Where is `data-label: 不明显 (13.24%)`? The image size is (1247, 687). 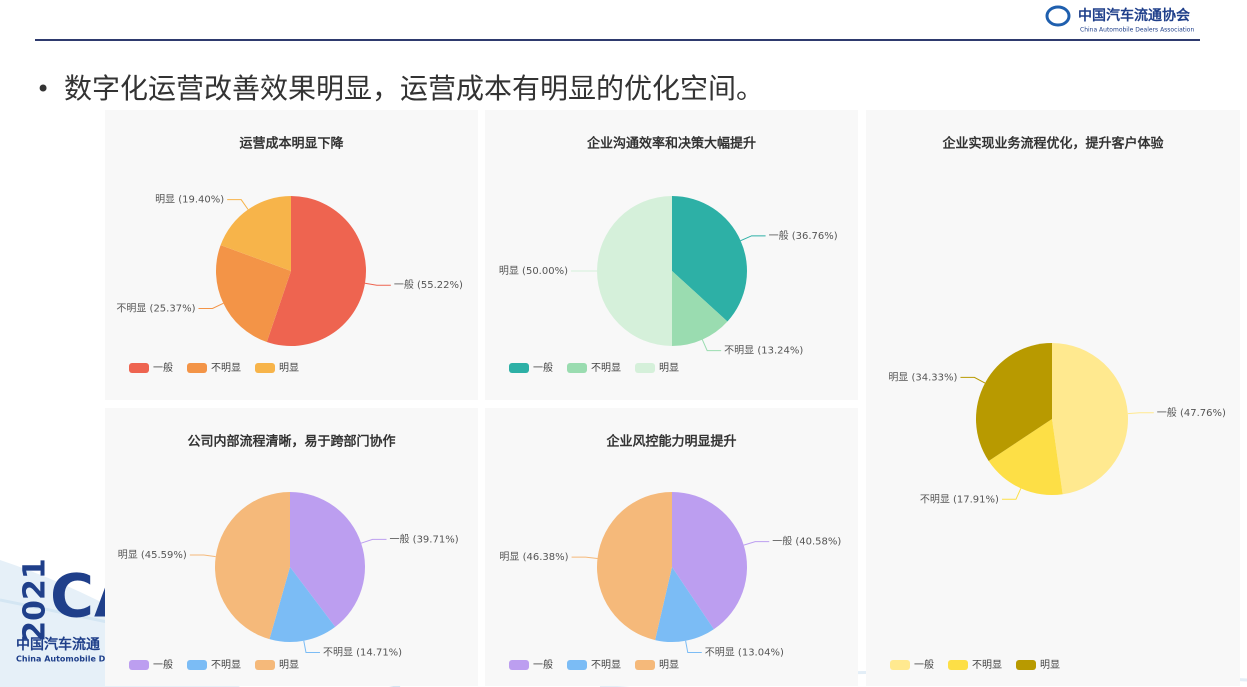
data-label: 不明显 (13.24%) is located at coordinates (763, 351).